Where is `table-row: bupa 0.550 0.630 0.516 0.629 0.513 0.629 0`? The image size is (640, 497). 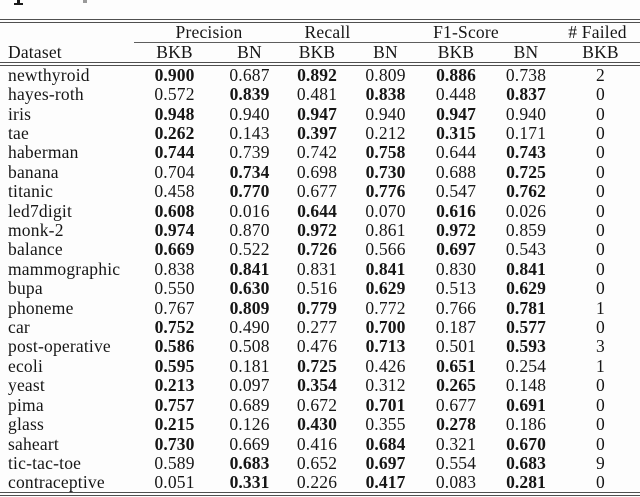
table-row: bupa 0.550 0.630 0.516 0.629 0.513 0.629 0 is located at coordinates (320, 288).